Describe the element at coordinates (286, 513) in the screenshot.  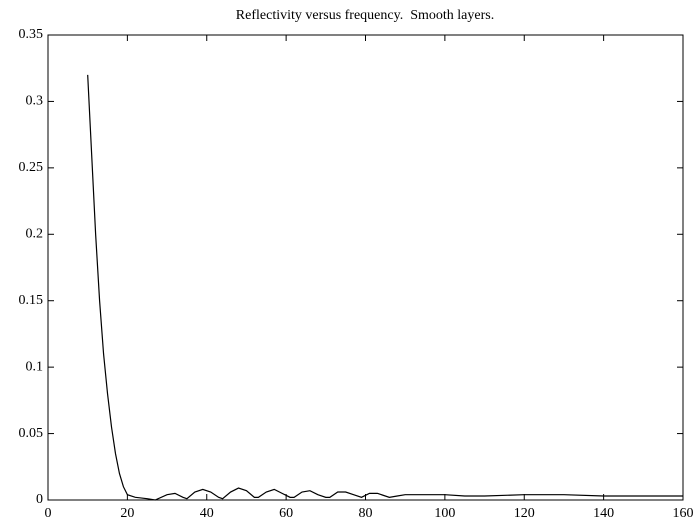
I see `x-tick-label: 60` at that location.